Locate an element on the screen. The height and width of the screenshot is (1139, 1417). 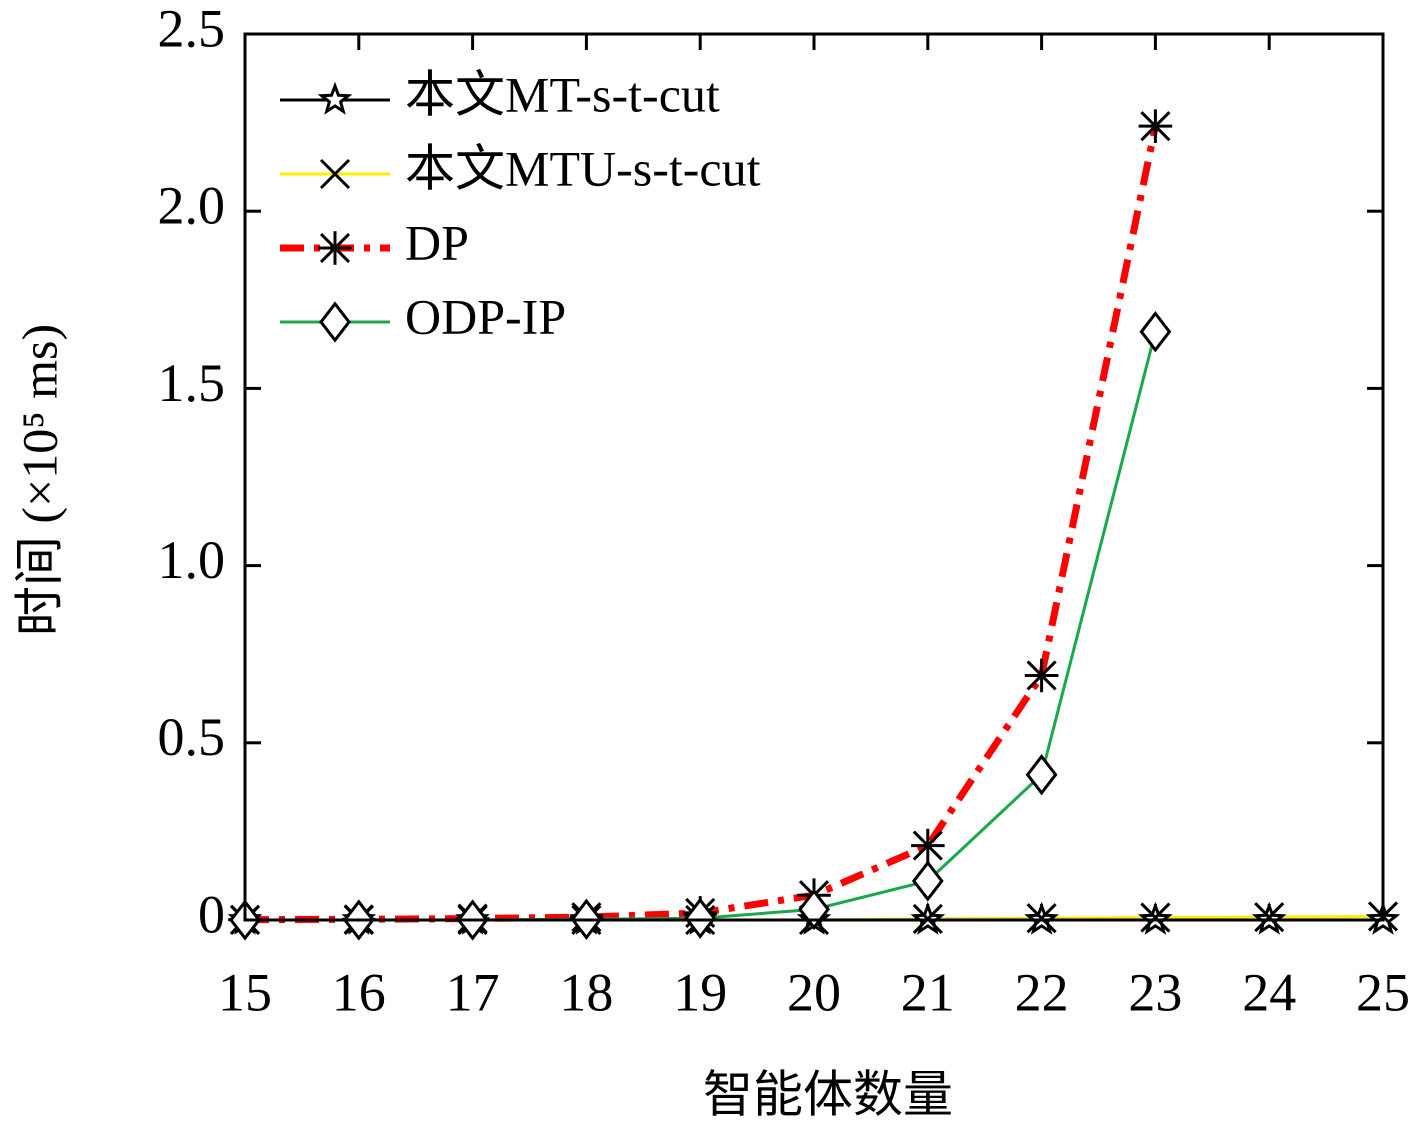
y-tick-label: 0 is located at coordinates (211, 914).